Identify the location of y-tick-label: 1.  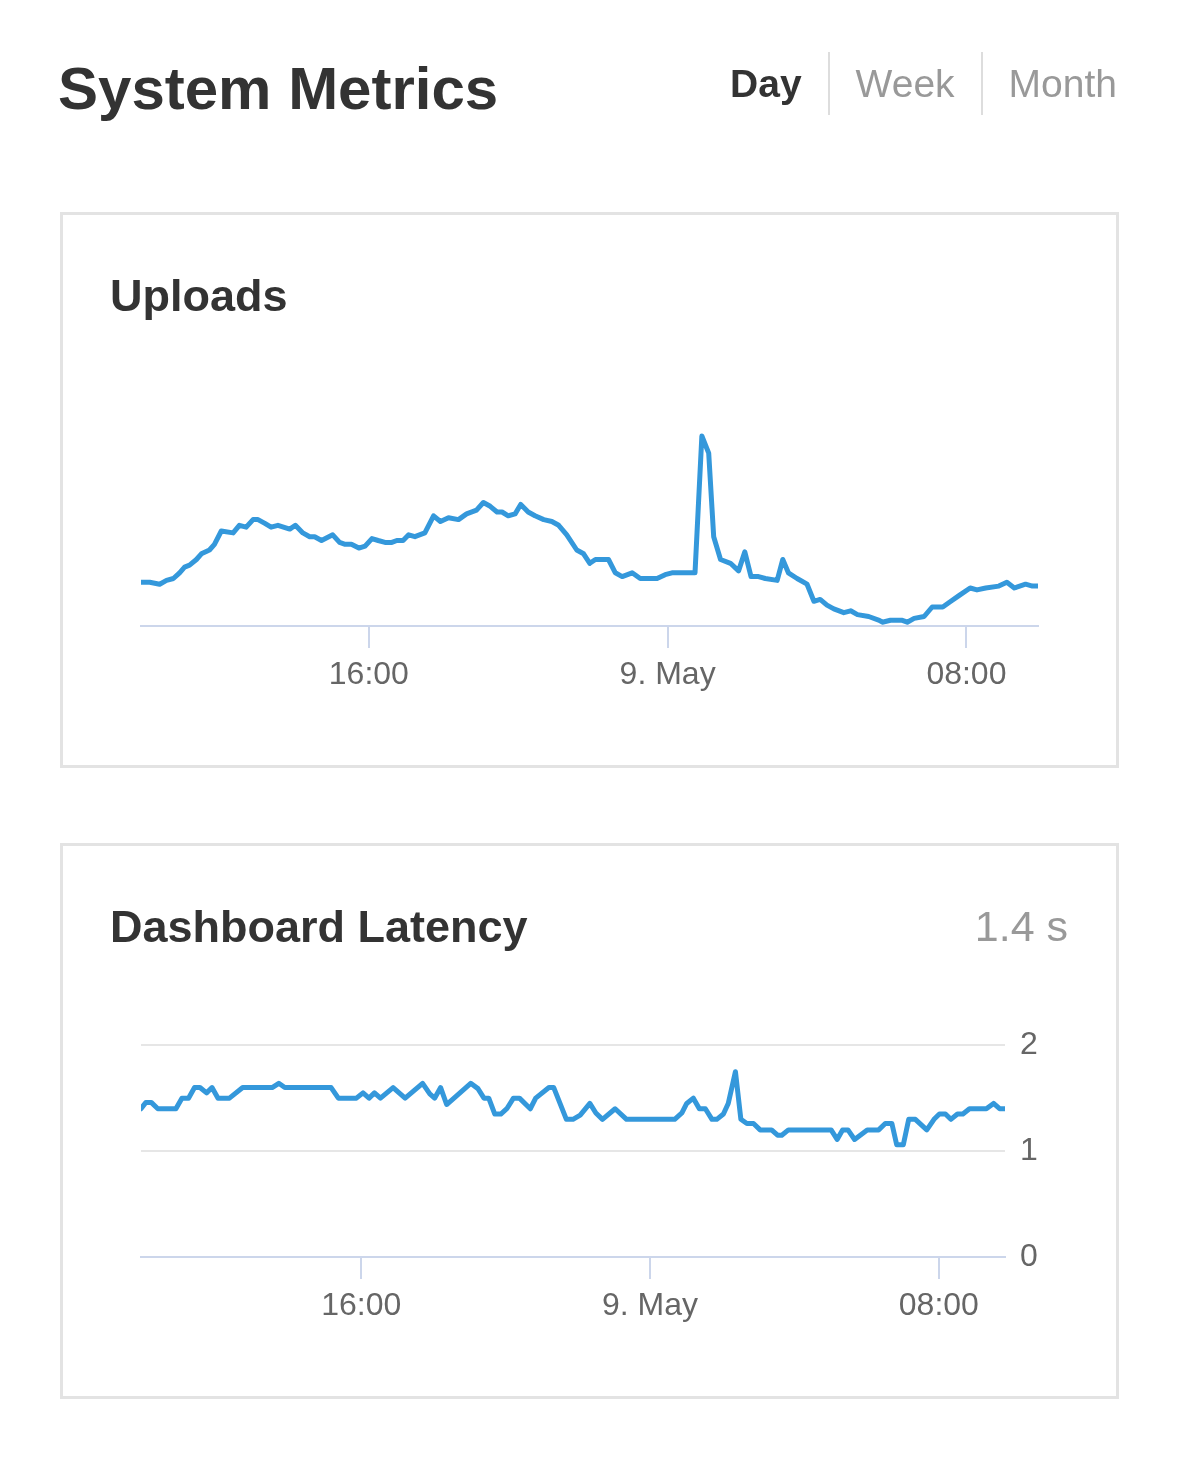
(1029, 1148).